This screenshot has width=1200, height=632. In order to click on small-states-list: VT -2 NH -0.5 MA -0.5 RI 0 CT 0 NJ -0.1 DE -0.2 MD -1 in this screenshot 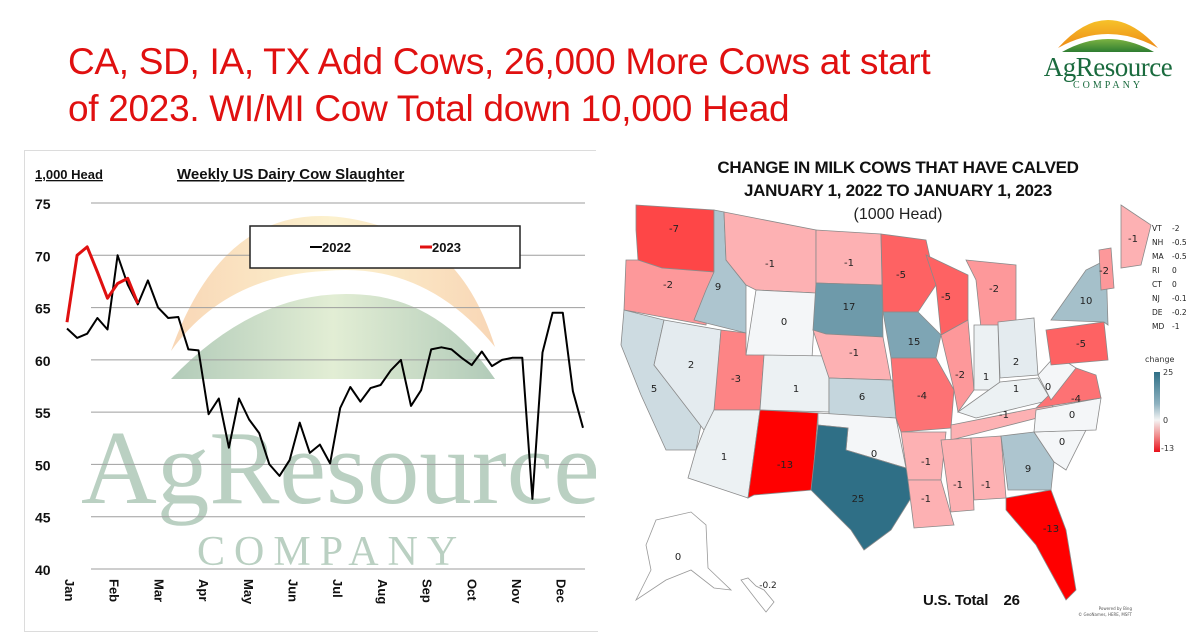, I will do `click(1169, 278)`.